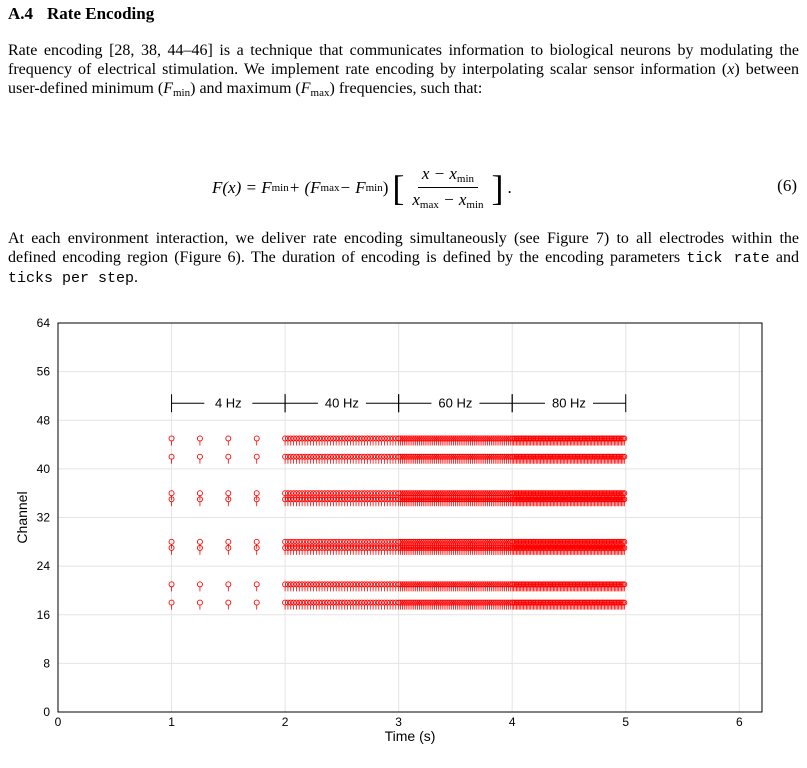 The width and height of the screenshot is (807, 768). What do you see at coordinates (398, 187) in the screenshot?
I see `eq-bracket-open: [` at bounding box center [398, 187].